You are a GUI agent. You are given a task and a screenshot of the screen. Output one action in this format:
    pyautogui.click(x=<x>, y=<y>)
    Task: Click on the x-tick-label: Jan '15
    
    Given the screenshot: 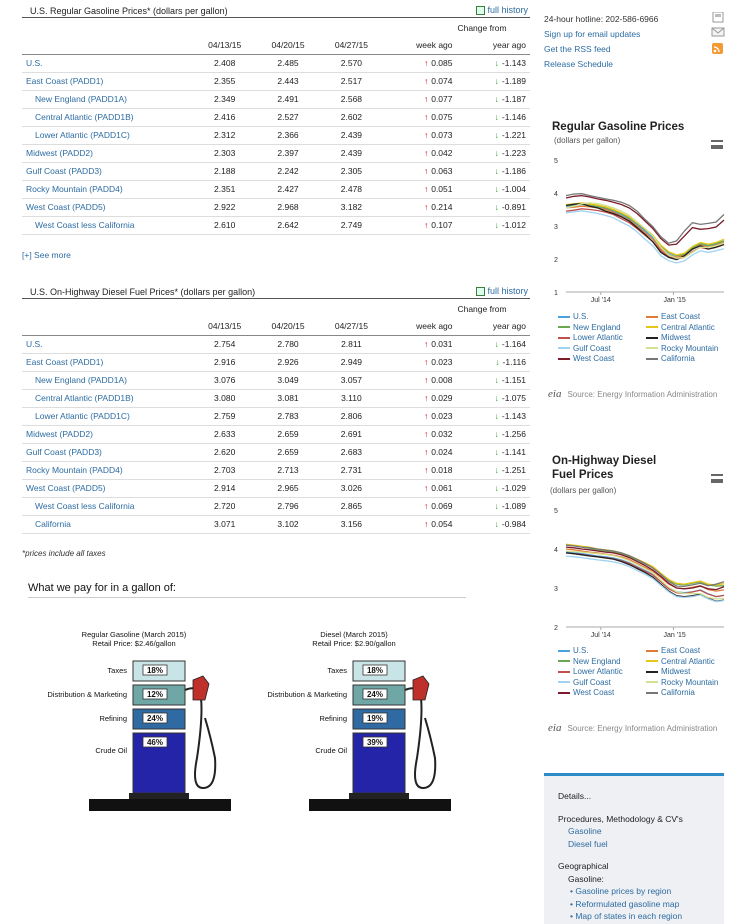 What is the action you would take?
    pyautogui.click(x=674, y=634)
    